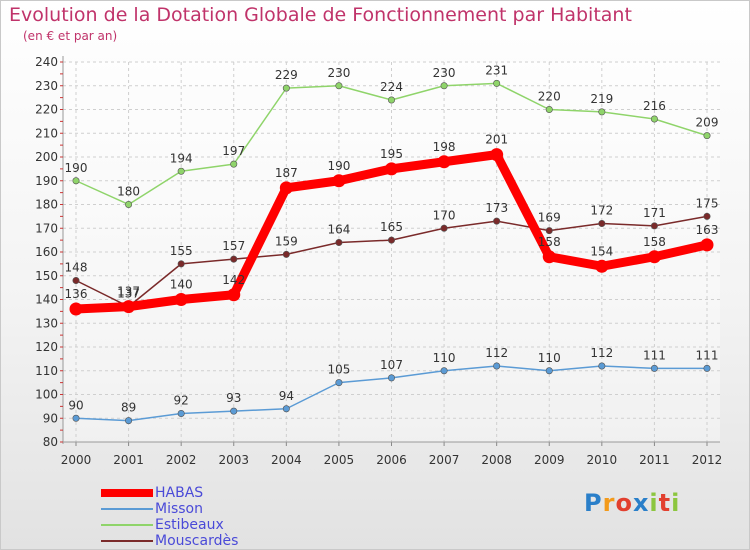 This screenshot has width=750, height=550. Describe the element at coordinates (181, 158) in the screenshot. I see `data-label-estibeaux: 194` at that location.